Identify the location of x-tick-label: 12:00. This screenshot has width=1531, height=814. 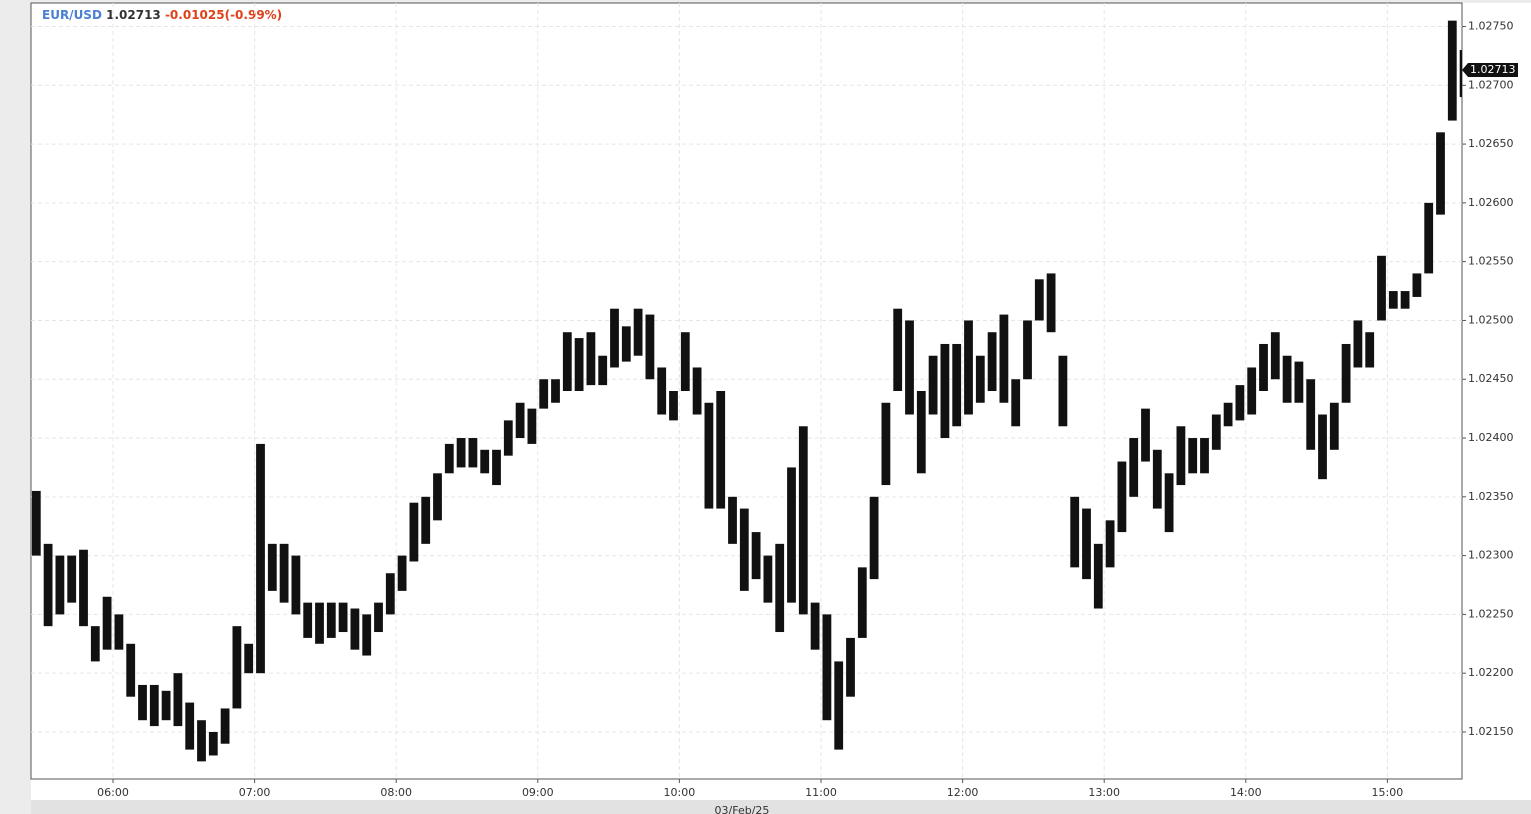
(963, 792).